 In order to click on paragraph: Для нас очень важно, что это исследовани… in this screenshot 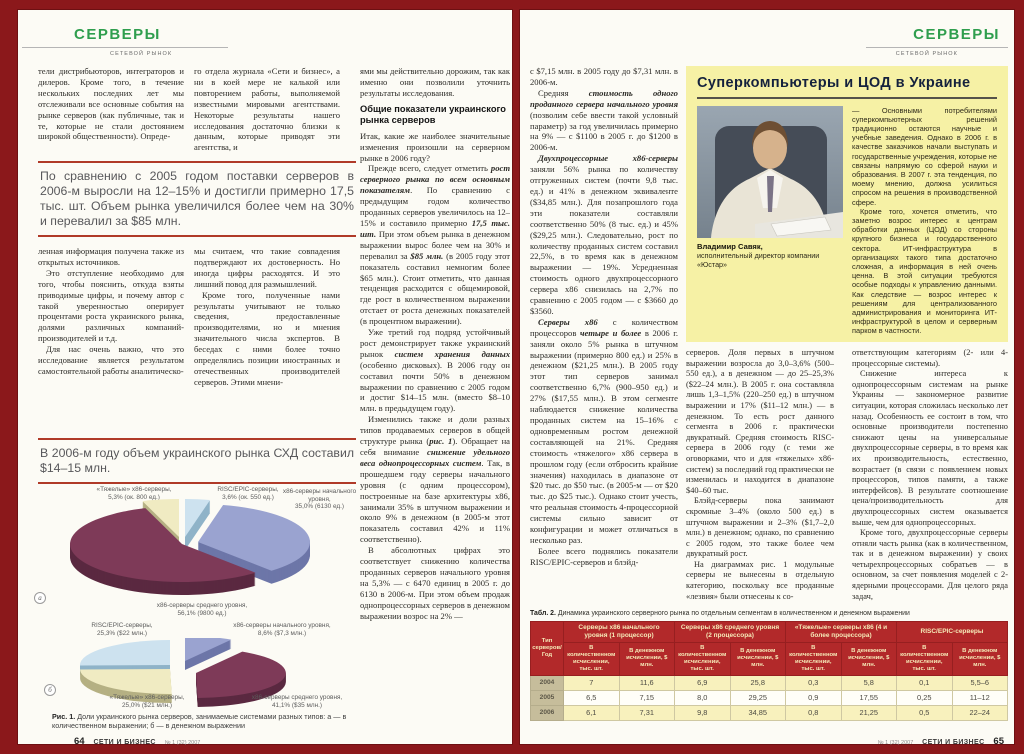, I will do `click(111, 360)`.